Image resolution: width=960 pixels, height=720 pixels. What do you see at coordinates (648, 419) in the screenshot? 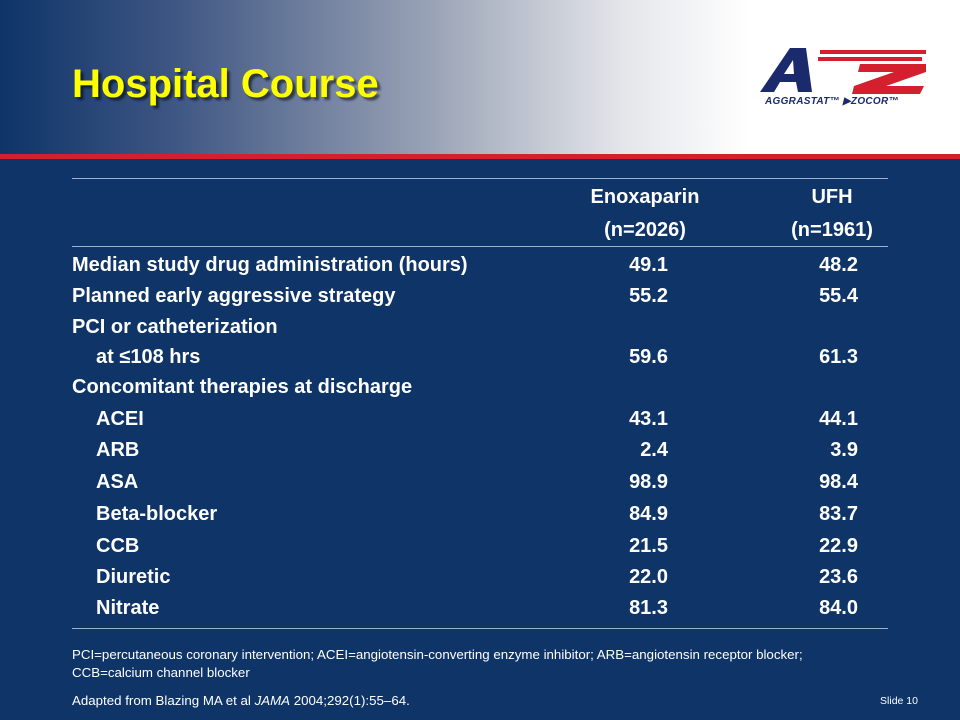
I see `cell-enoxaparin: 43.1` at bounding box center [648, 419].